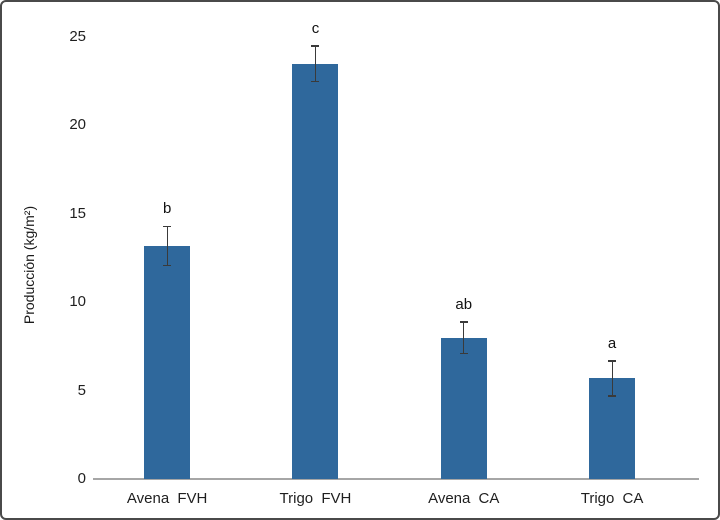 The width and height of the screenshot is (720, 520). I want to click on y-tick-label: 0, so click(81, 478).